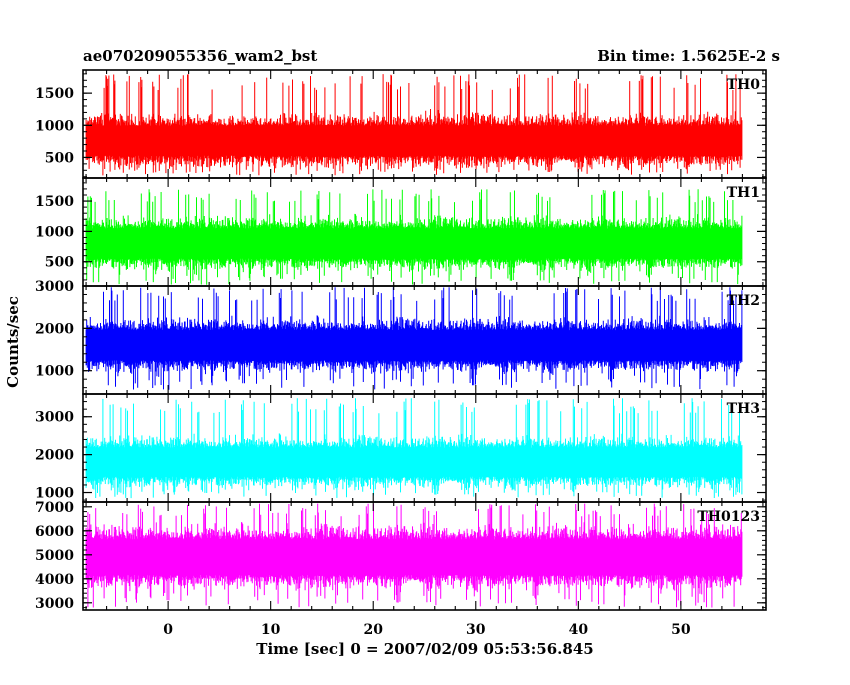  I want to click on x-tick-label: 50, so click(681, 630).